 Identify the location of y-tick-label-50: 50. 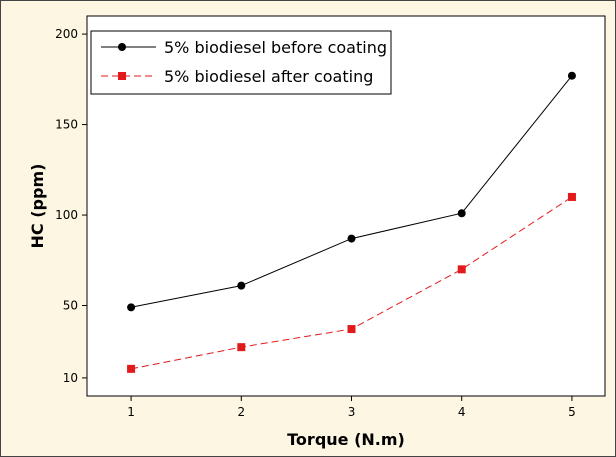
(70, 306).